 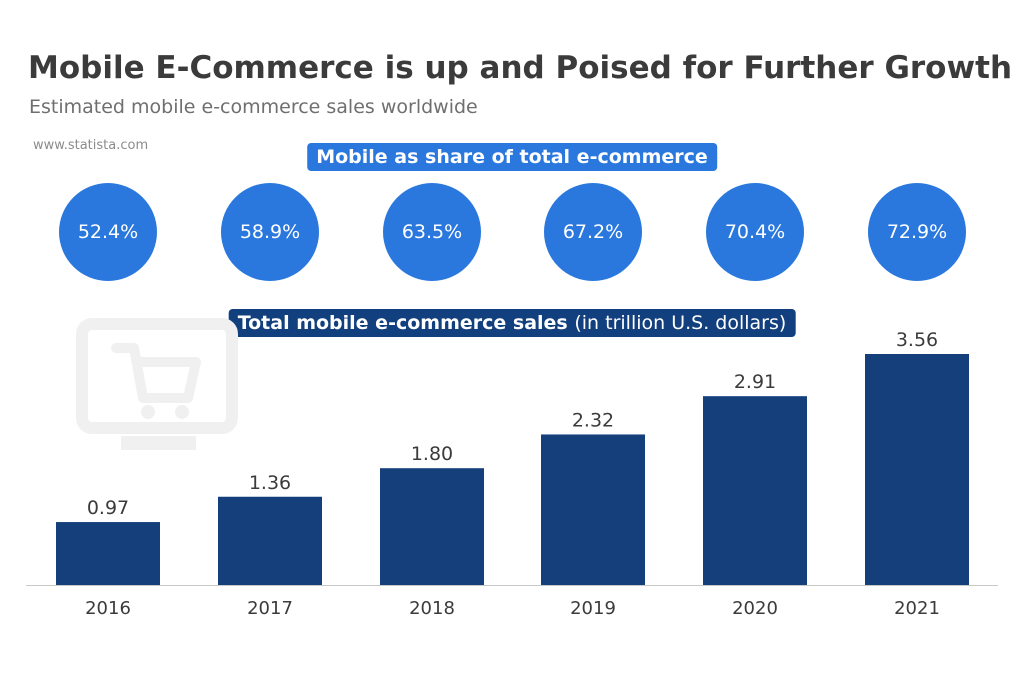 I want to click on x-tick-label-2019: 2019, so click(x=593, y=608).